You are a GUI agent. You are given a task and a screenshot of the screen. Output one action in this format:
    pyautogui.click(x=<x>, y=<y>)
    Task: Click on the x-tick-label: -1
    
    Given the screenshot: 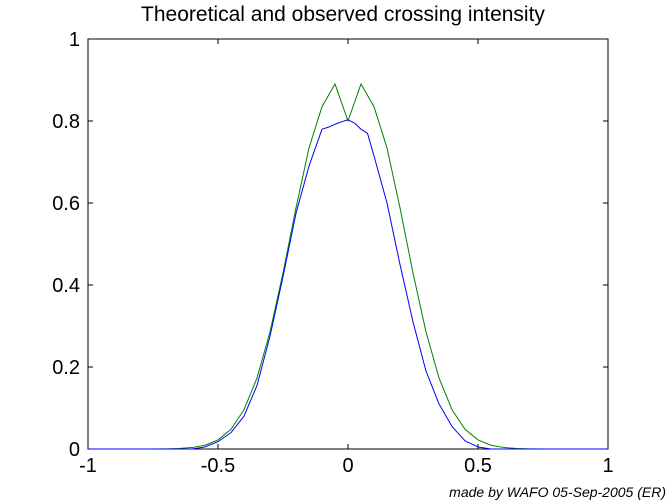 What is the action you would take?
    pyautogui.click(x=88, y=466)
    